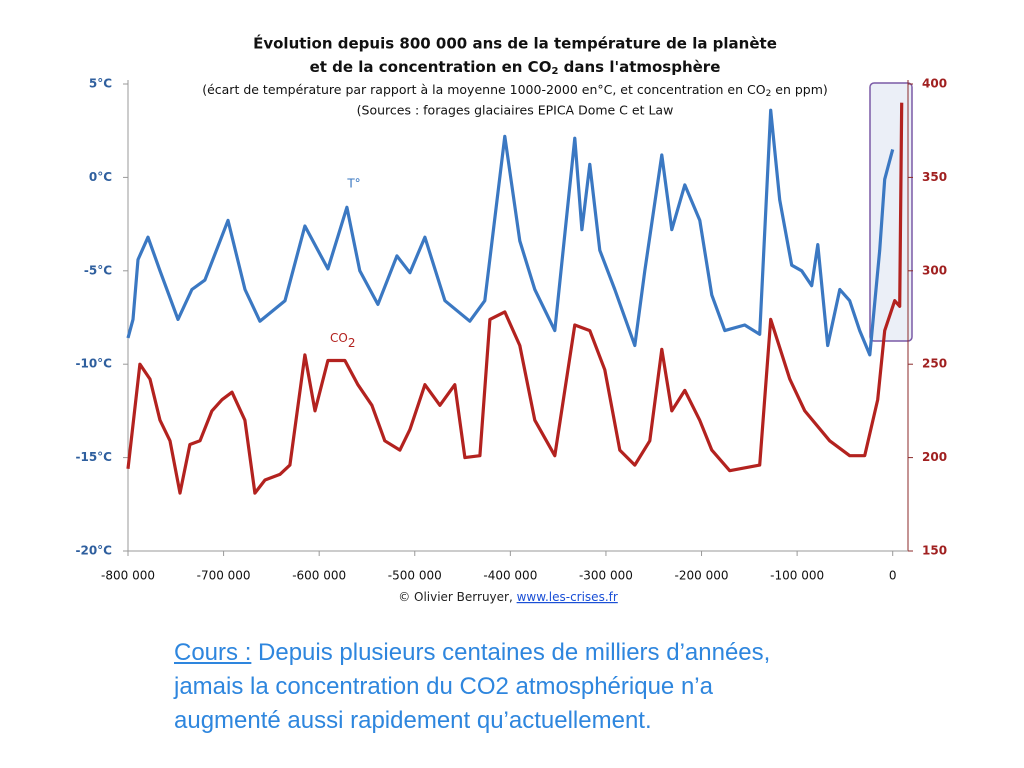  What do you see at coordinates (934, 457) in the screenshot?
I see `y2-tick-label: 200` at bounding box center [934, 457].